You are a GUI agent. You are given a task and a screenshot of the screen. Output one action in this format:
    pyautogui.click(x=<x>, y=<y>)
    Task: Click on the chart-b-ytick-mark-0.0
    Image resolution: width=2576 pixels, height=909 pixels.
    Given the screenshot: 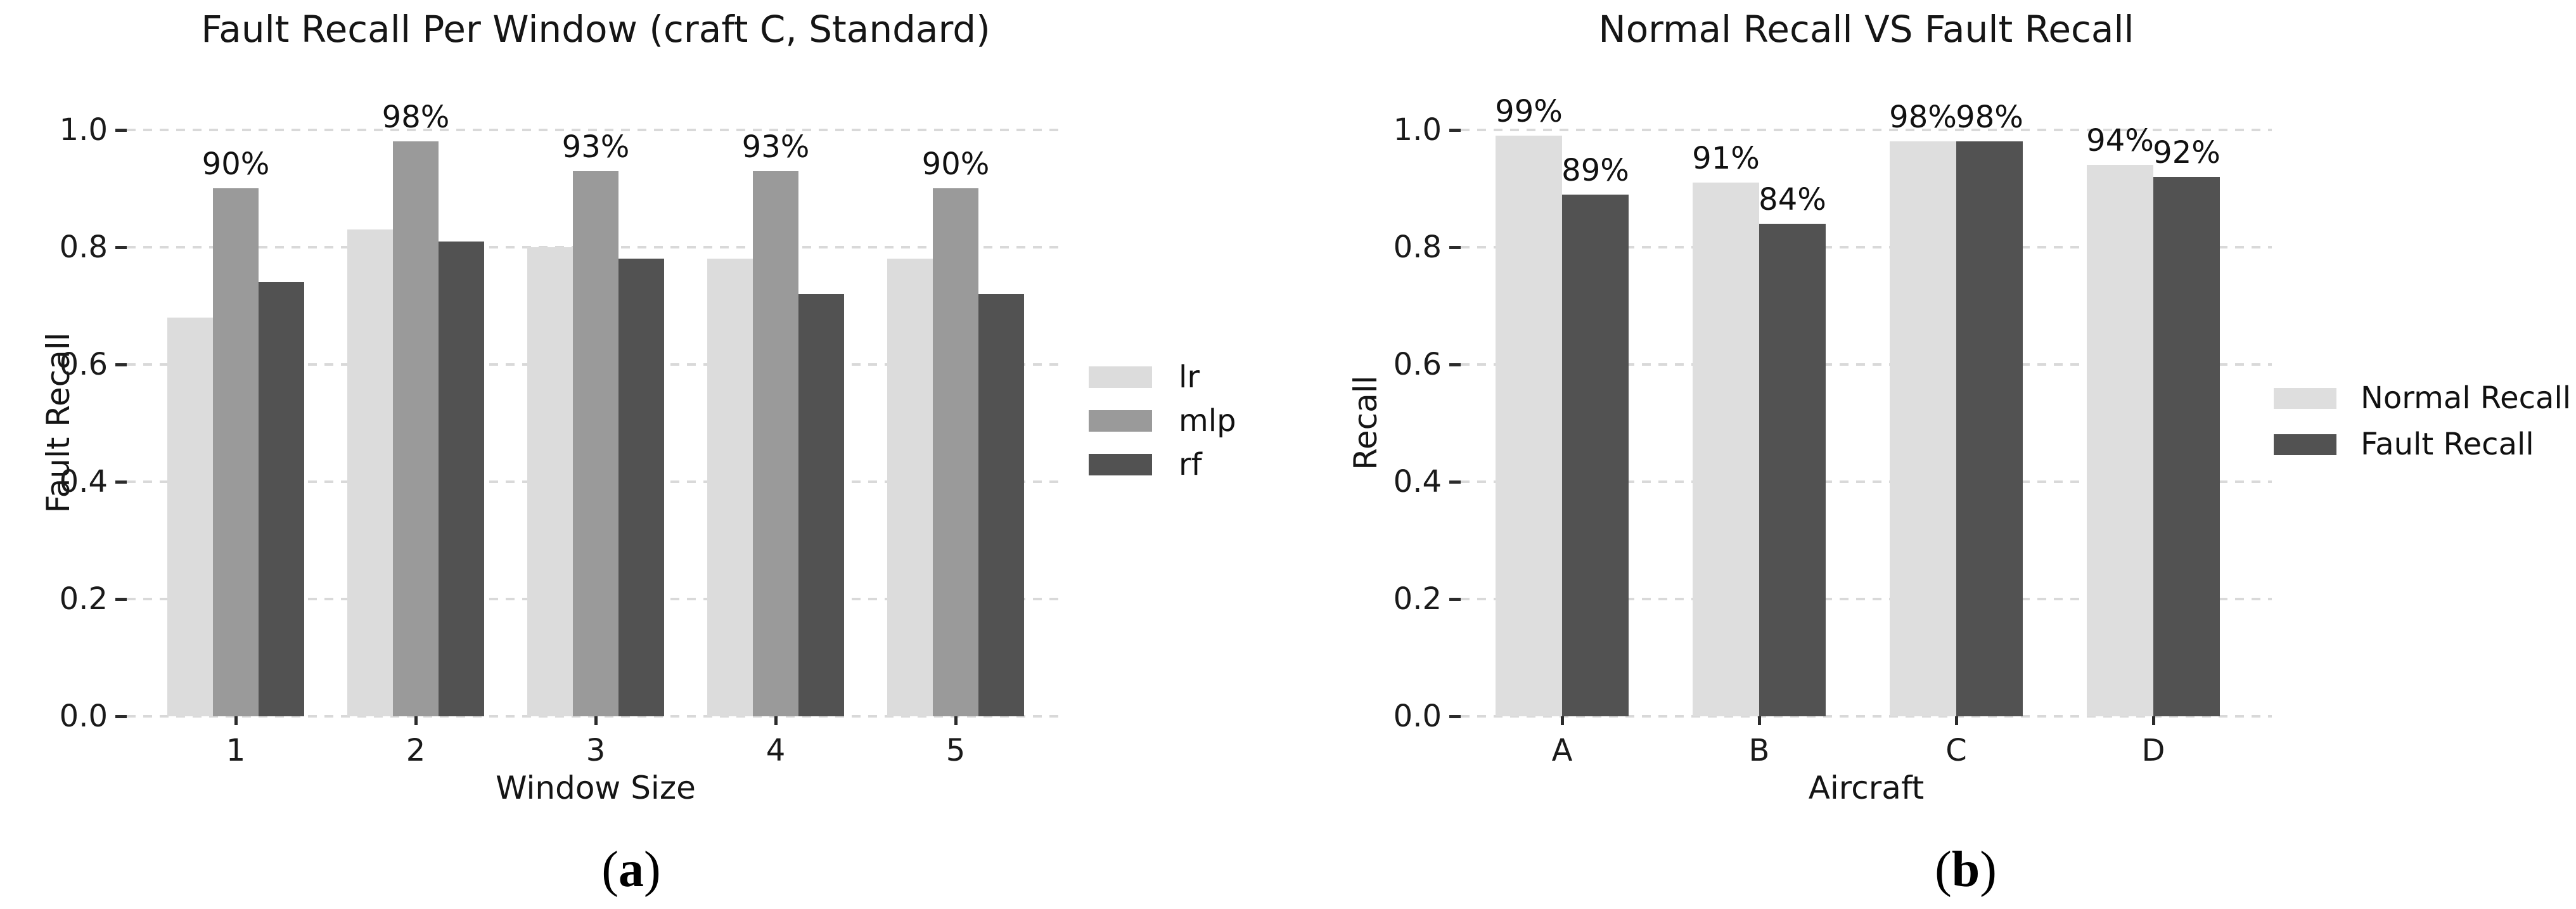 What is the action you would take?
    pyautogui.click(x=1455, y=716)
    